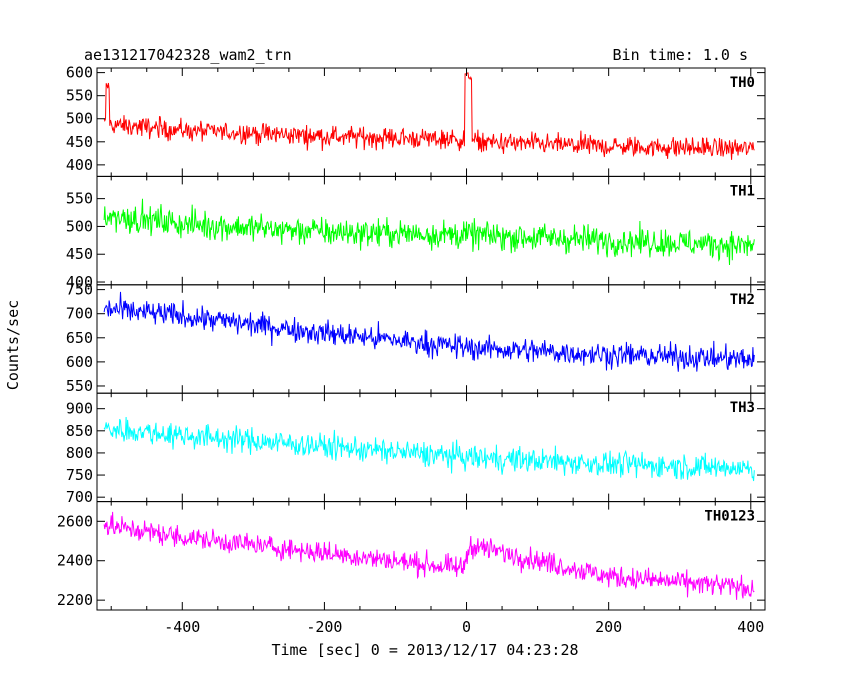 The image size is (850, 680). I want to click on series-line-th0123, so click(429, 555).